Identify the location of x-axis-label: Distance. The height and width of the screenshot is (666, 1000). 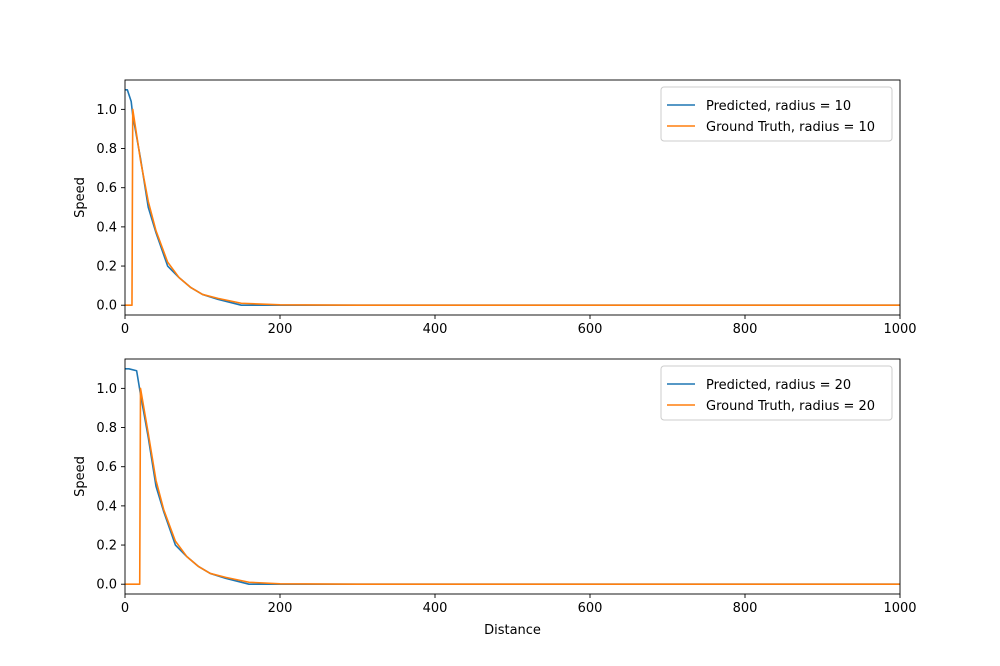
(512, 630).